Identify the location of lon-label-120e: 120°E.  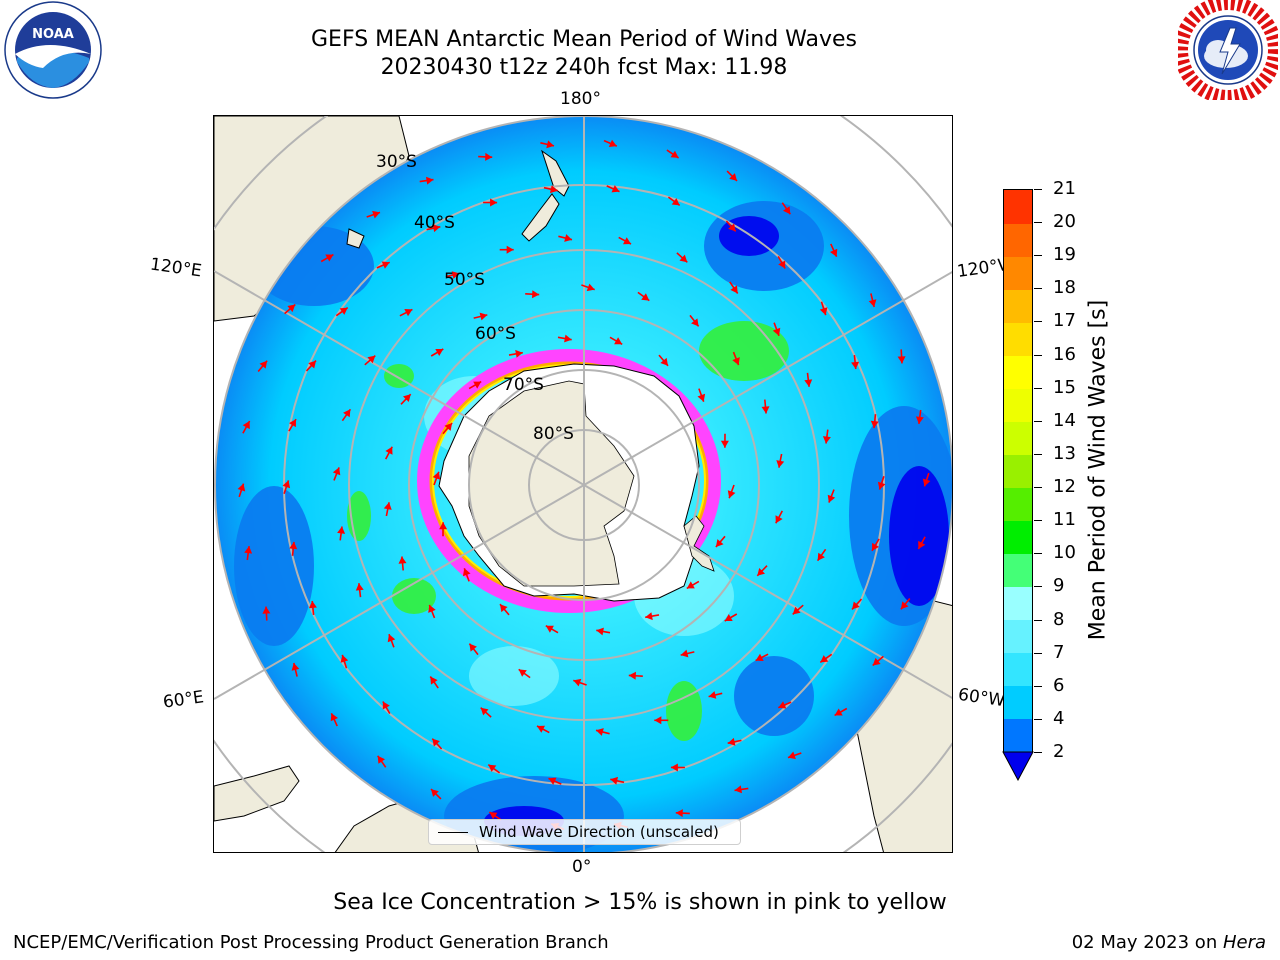
(175, 268).